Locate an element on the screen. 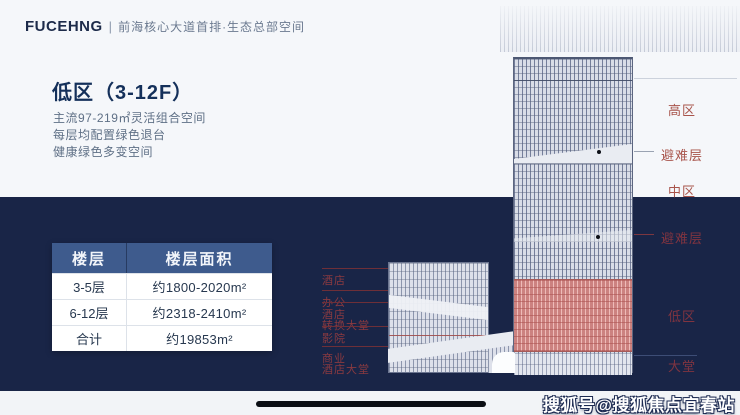  leader-line-refuge-lower is located at coordinates (644, 234).